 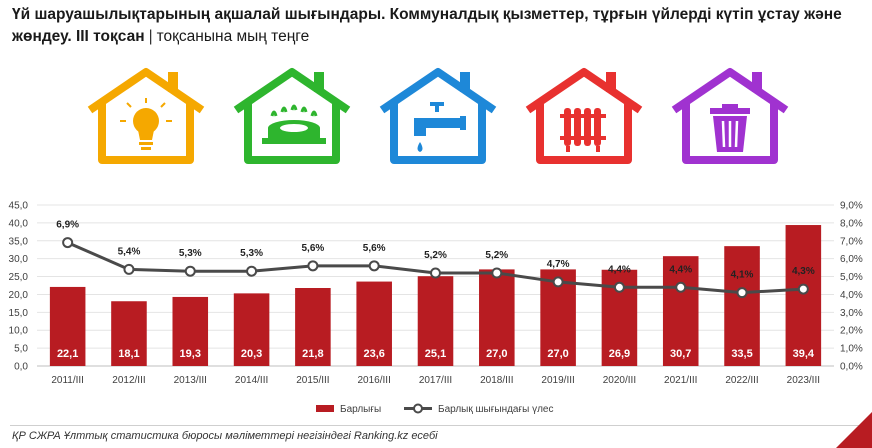 What do you see at coordinates (67, 354) in the screenshot?
I see `bar-value-label: 22,1` at bounding box center [67, 354].